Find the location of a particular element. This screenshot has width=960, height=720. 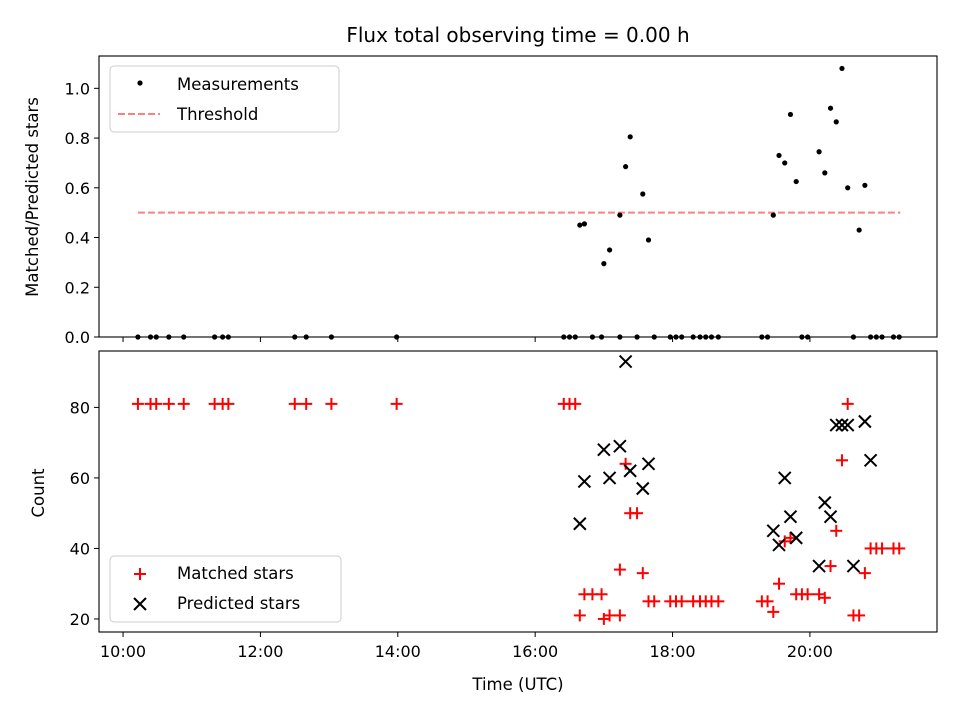

bottom-y-tick-label: 20 is located at coordinates (80, 619).